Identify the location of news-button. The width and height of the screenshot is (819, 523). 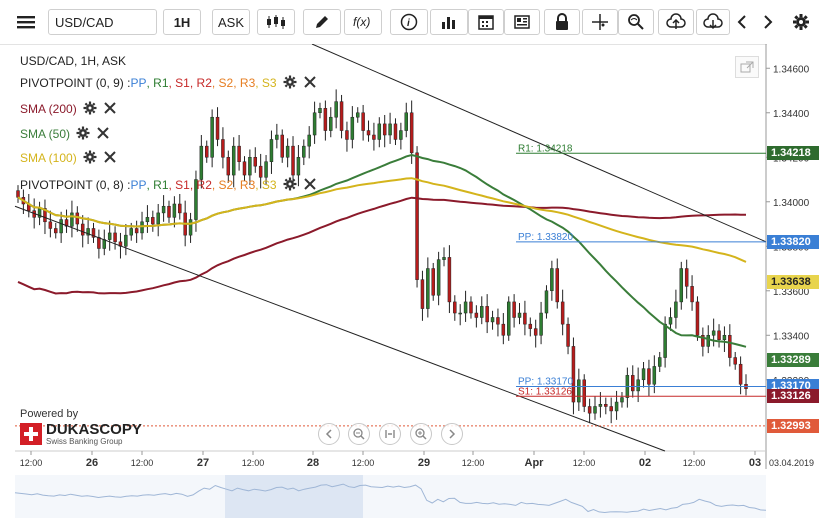
(522, 22).